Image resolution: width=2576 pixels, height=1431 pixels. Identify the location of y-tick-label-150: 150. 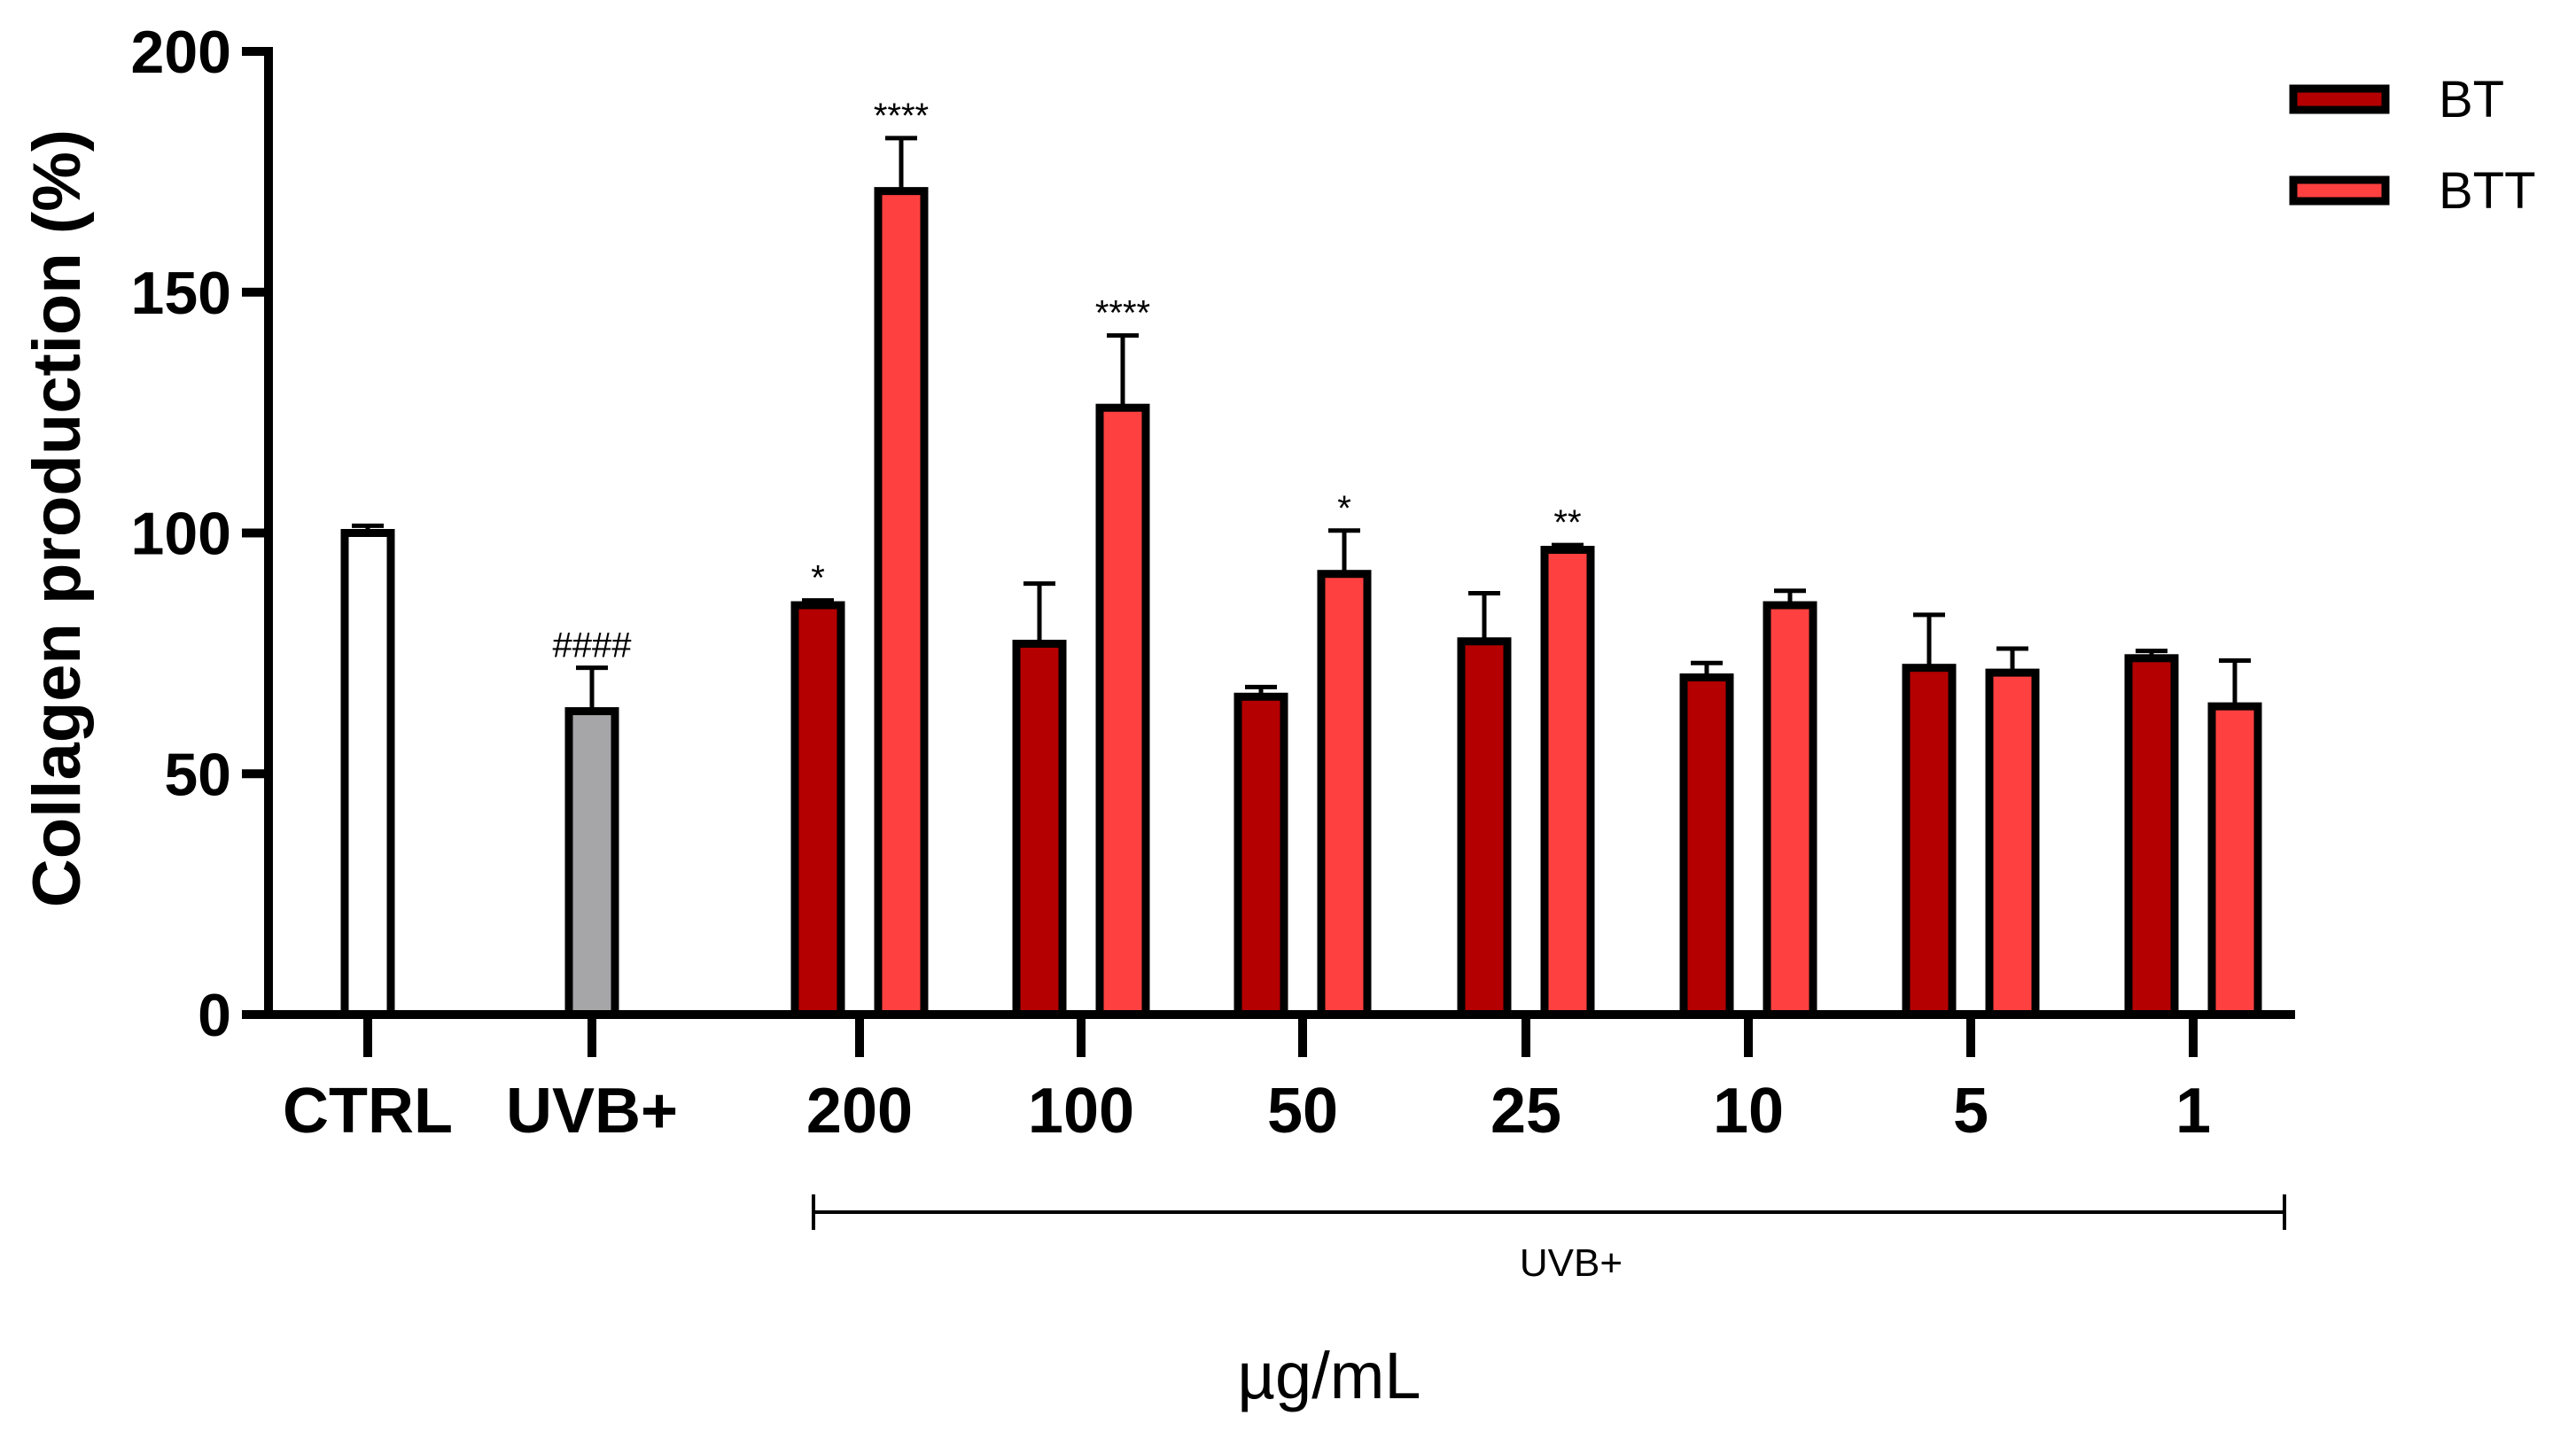
(181, 293).